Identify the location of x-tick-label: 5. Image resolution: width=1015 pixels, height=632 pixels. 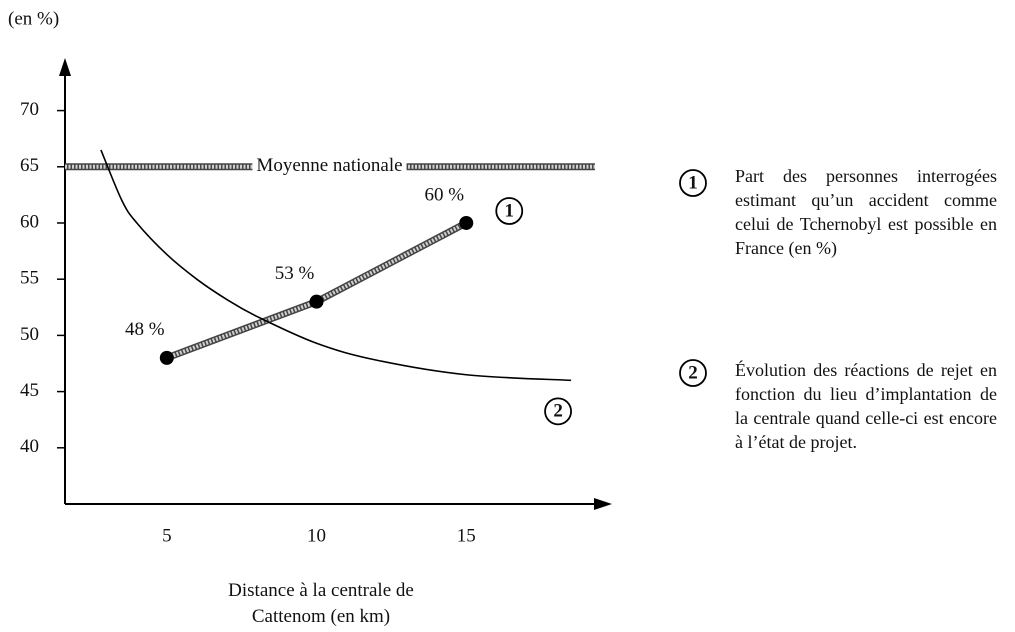
(167, 535).